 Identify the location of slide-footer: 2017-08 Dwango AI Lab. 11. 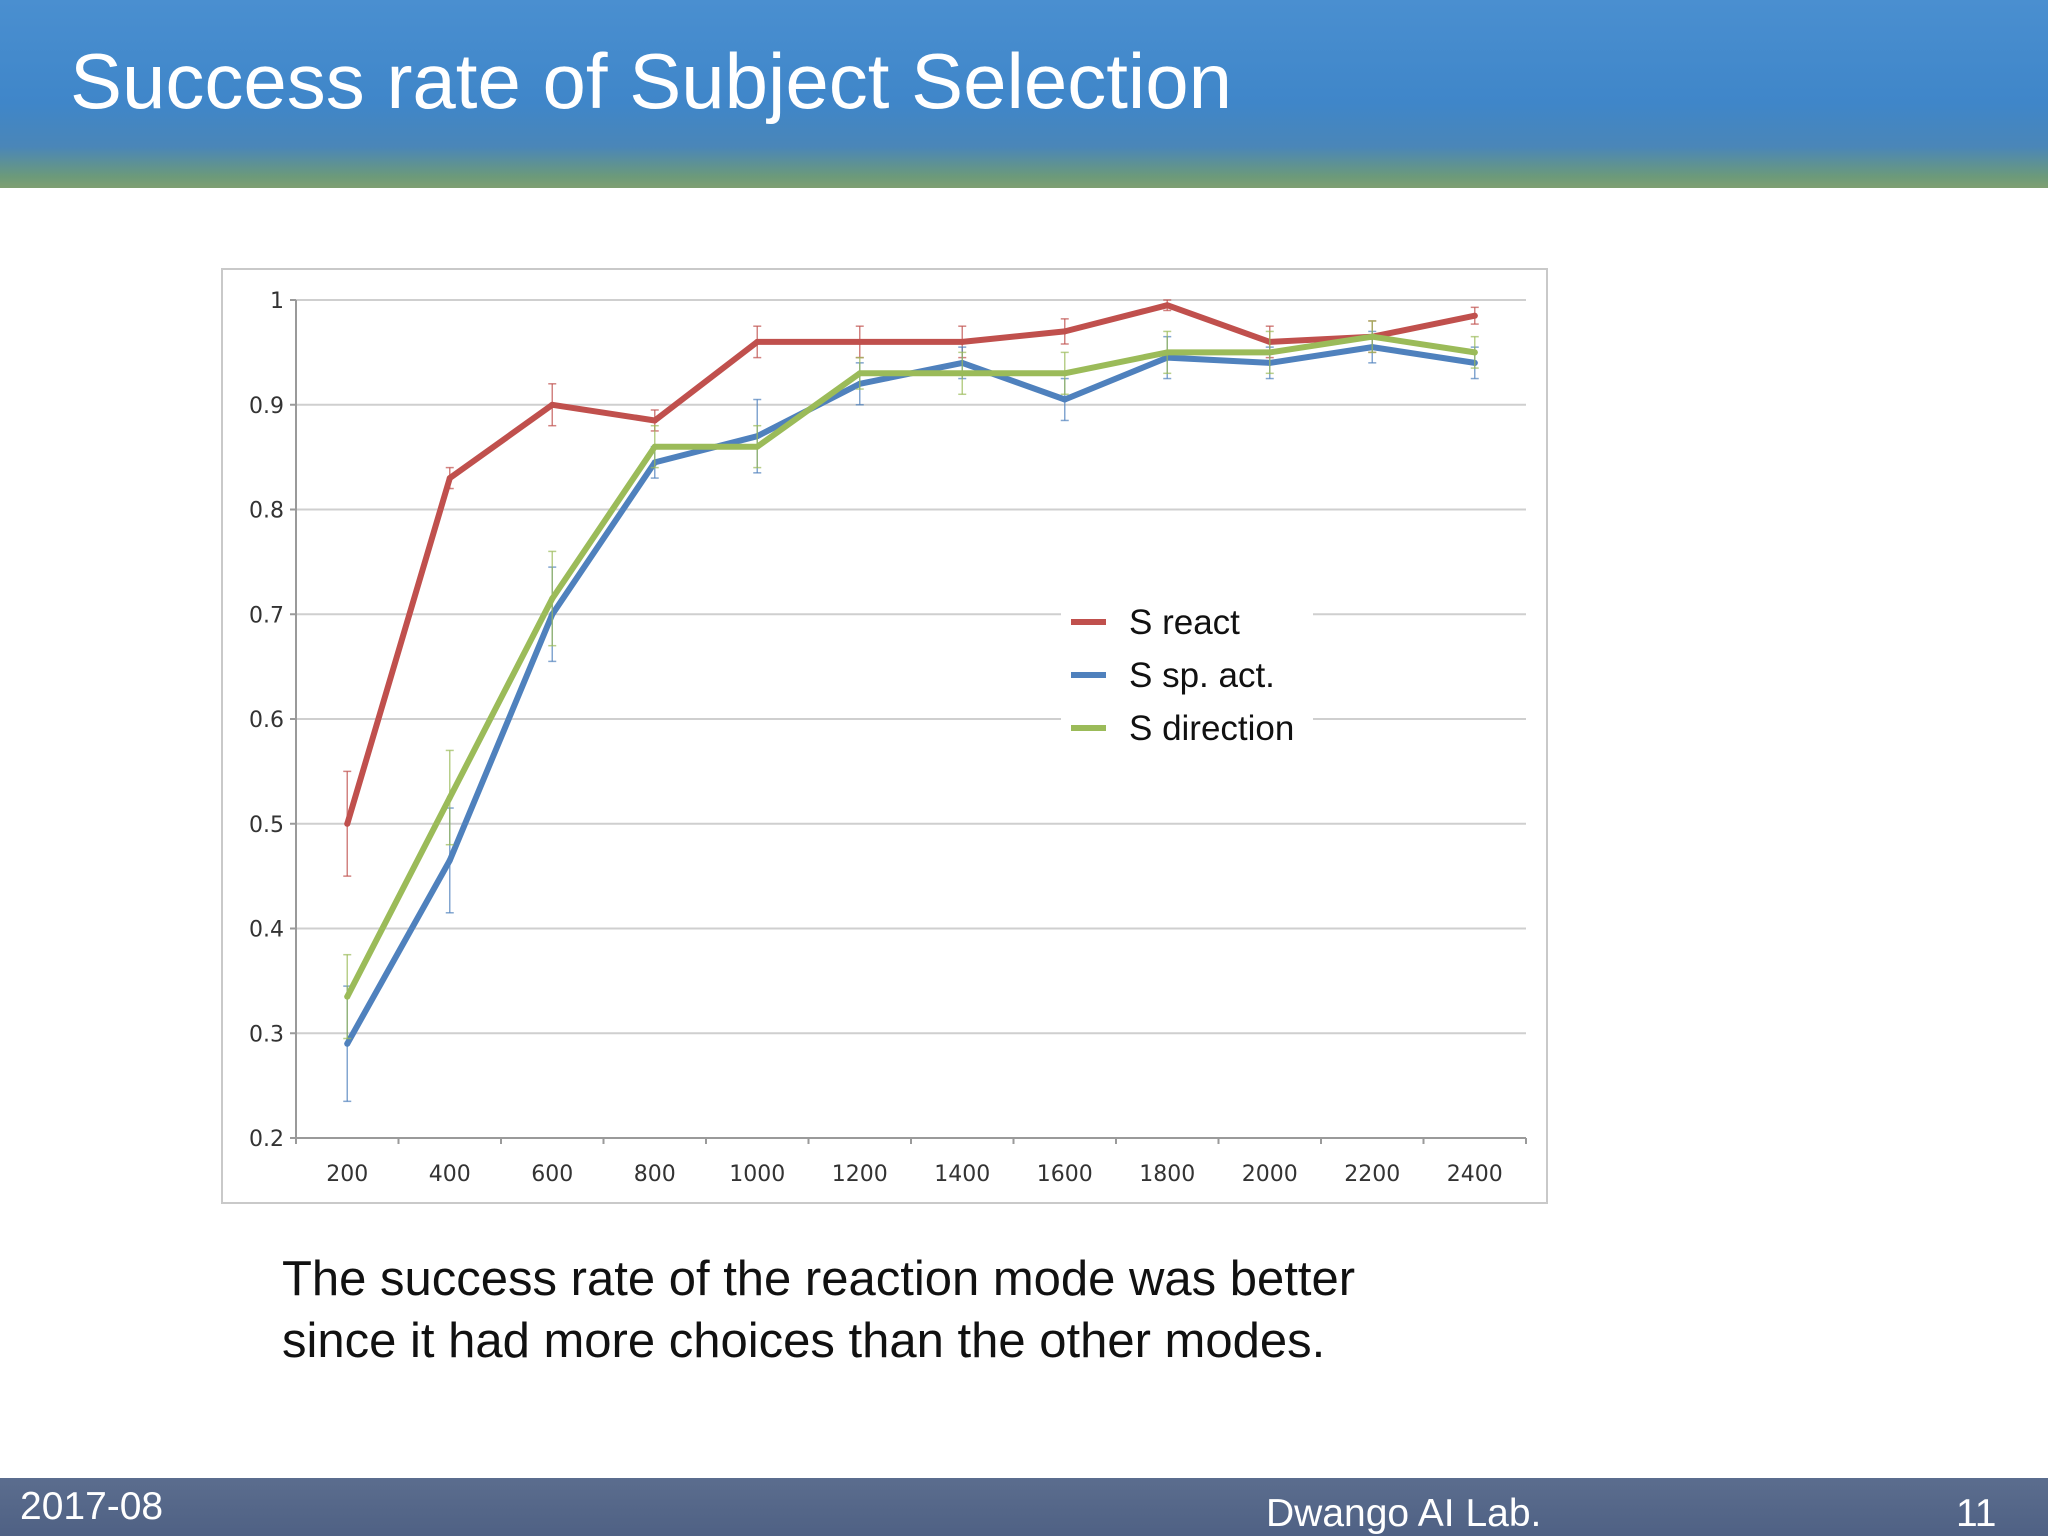
(1024, 1507).